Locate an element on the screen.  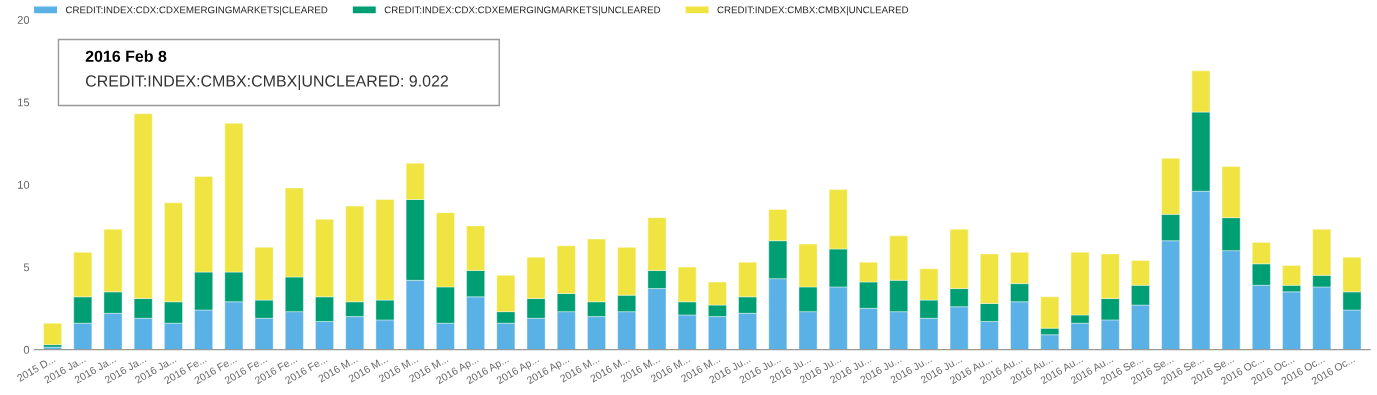
annotation: 2016 Feb 8 is located at coordinates (126, 56).